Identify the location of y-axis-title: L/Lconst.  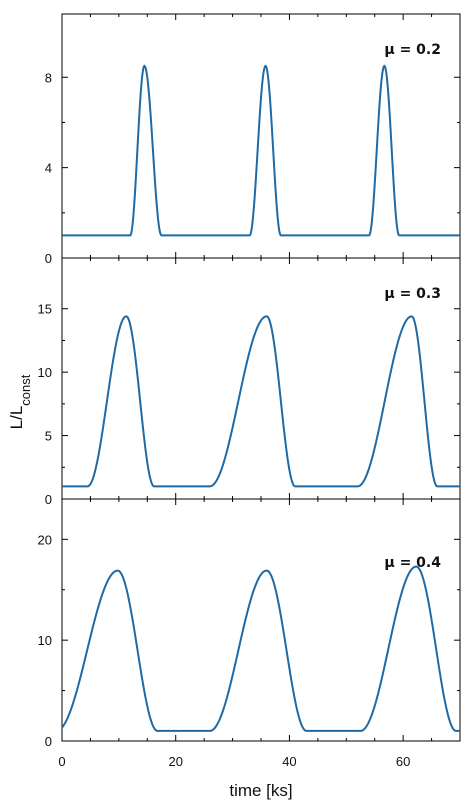
(20, 401).